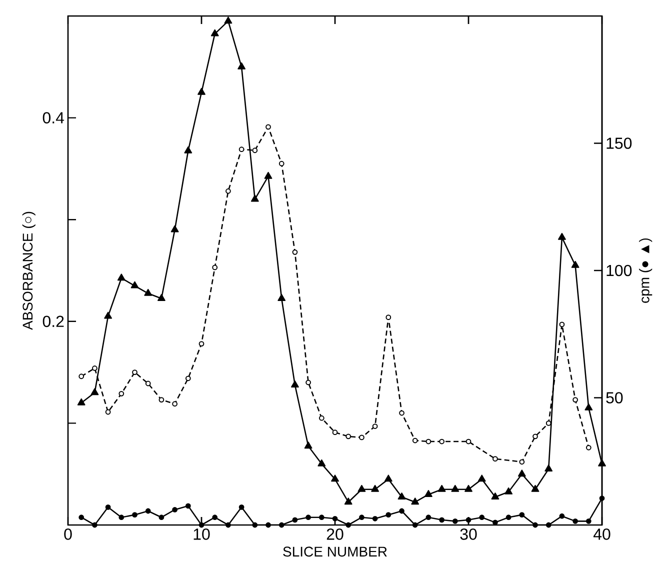 The image size is (664, 584). What do you see at coordinates (29, 271) in the screenshot?
I see `y-axis-title: ABSORBANCE (○)` at bounding box center [29, 271].